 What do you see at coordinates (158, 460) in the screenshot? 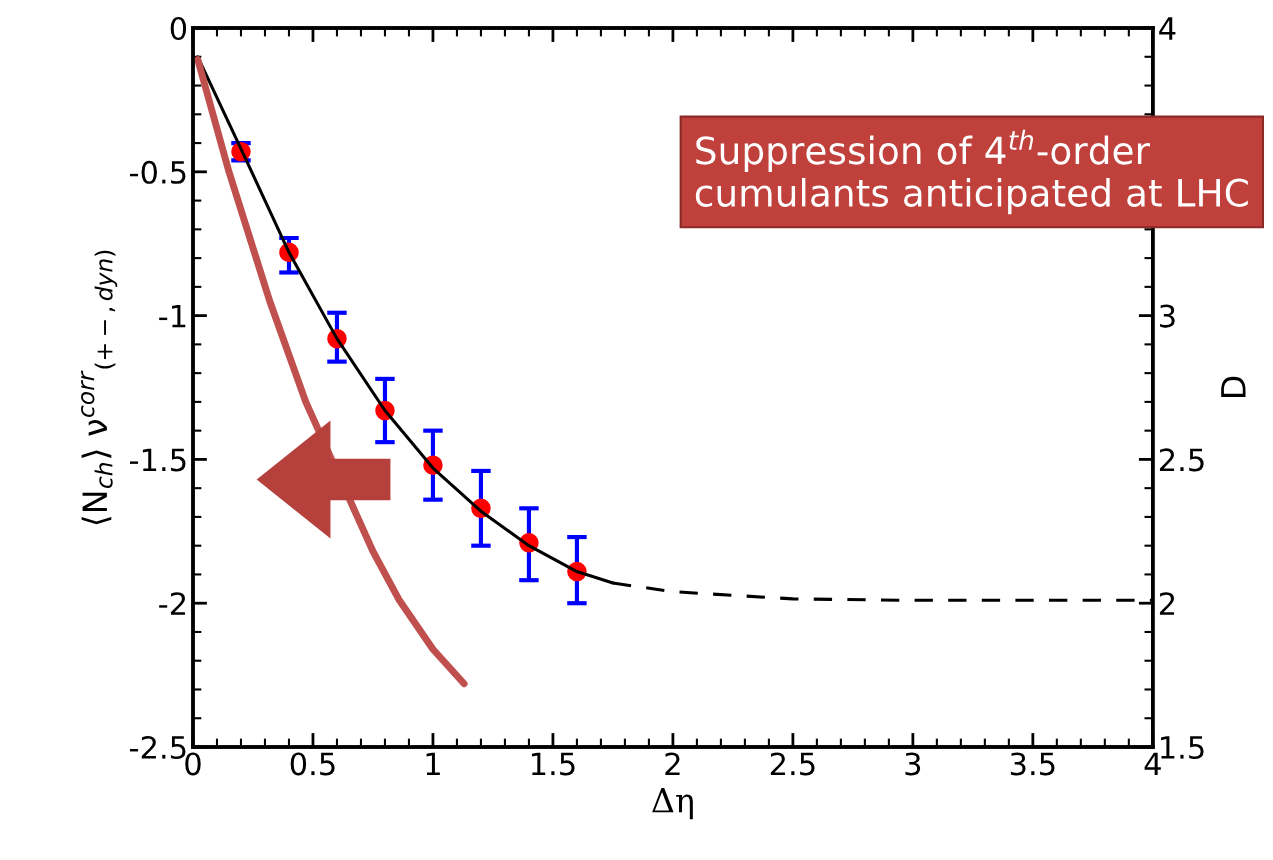
I see `y-tick-label: -1.5` at bounding box center [158, 460].